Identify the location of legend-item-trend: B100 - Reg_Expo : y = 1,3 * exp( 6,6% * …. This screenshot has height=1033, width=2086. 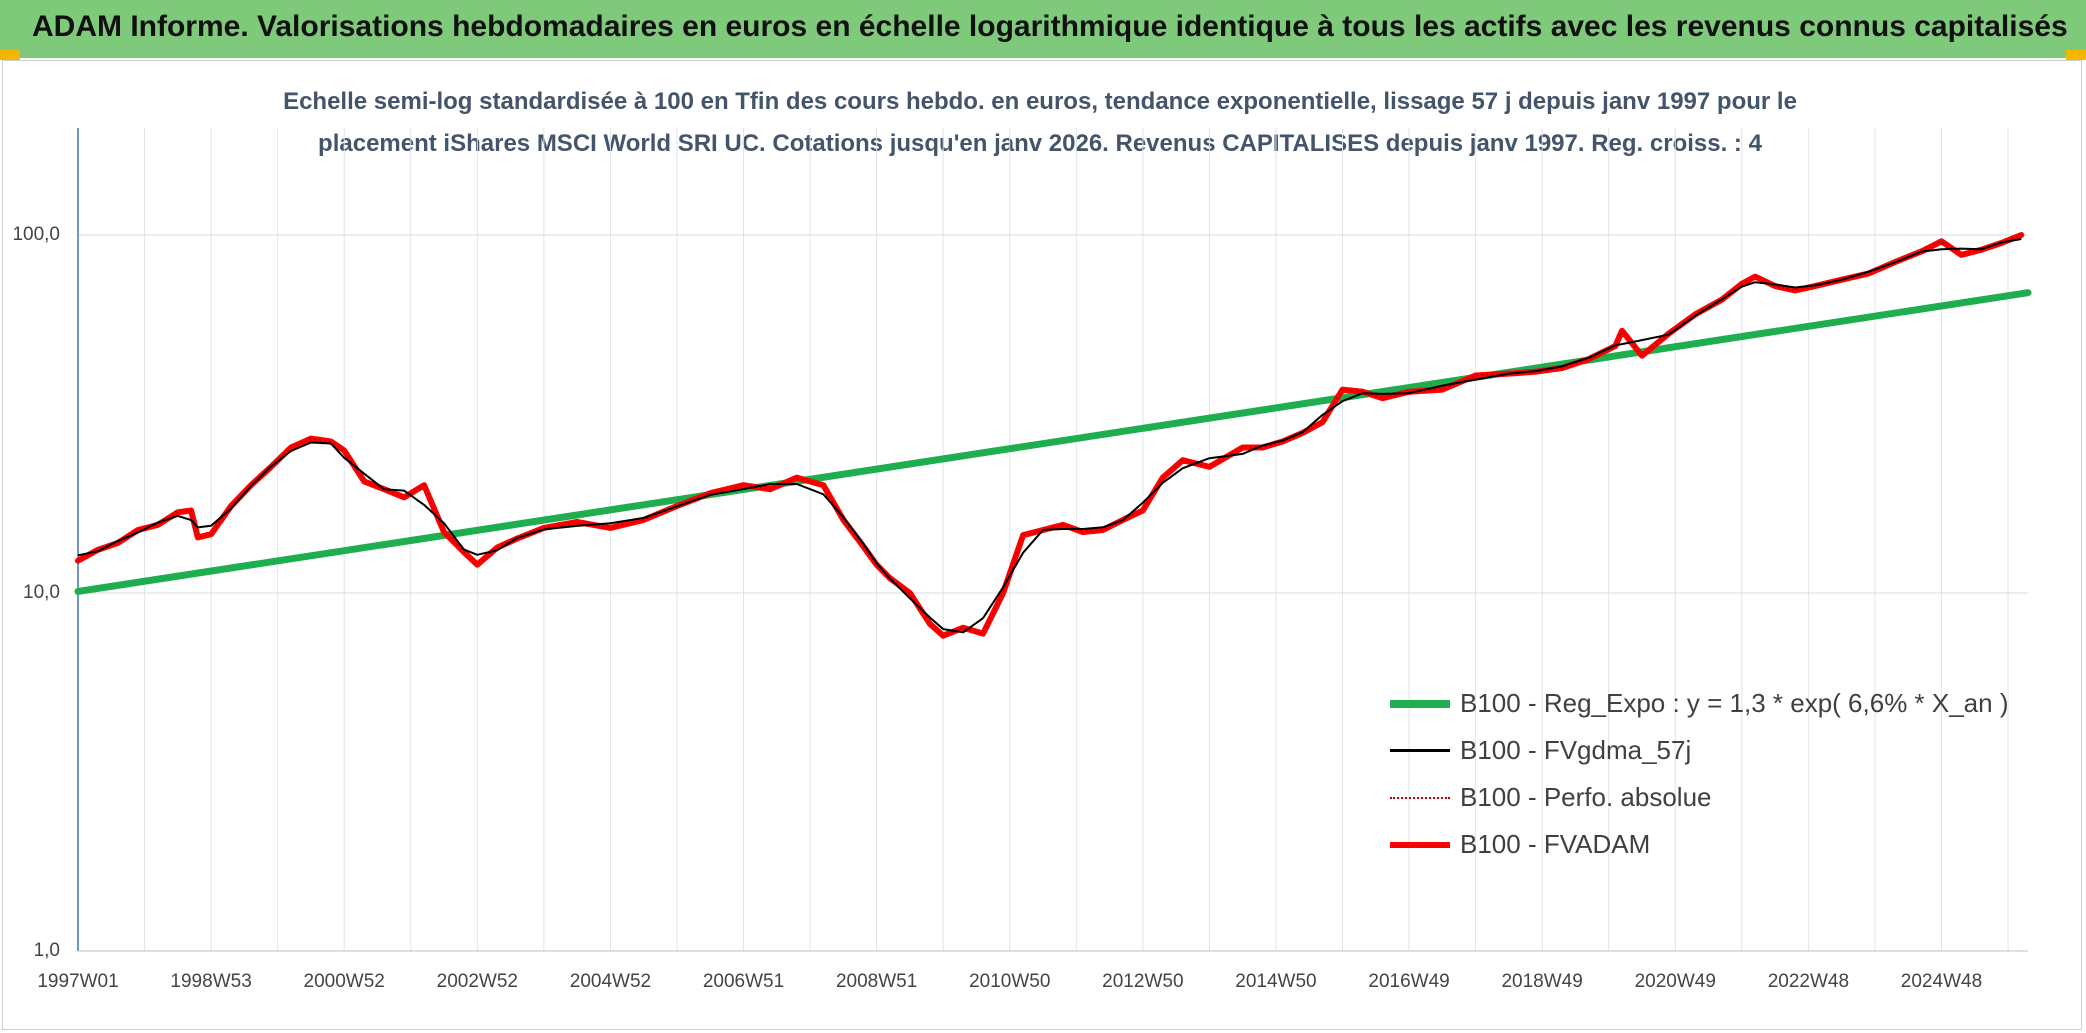
(1699, 703).